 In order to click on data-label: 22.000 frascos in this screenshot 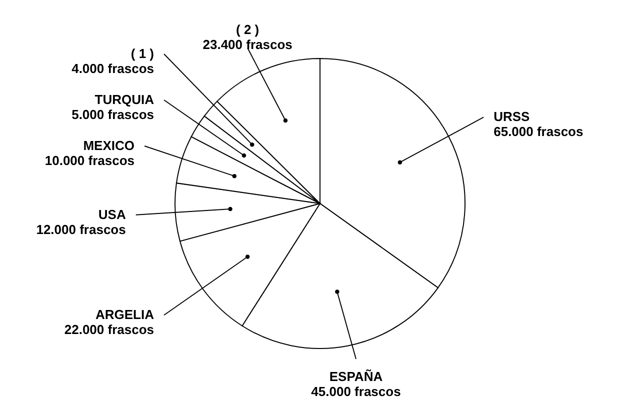, I will do `click(109, 330)`.